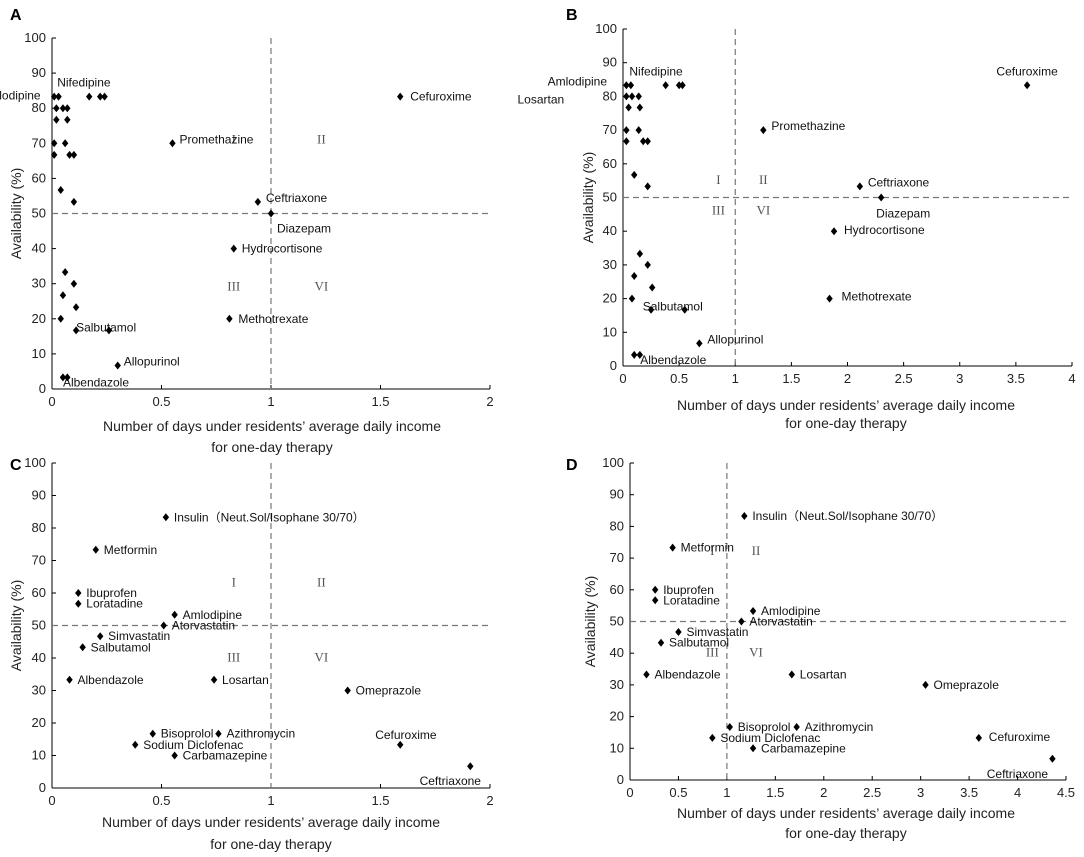 This screenshot has width=1084, height=857. What do you see at coordinates (270, 844) in the screenshot?
I see `x-axis-label-line2: for one-day therapy` at bounding box center [270, 844].